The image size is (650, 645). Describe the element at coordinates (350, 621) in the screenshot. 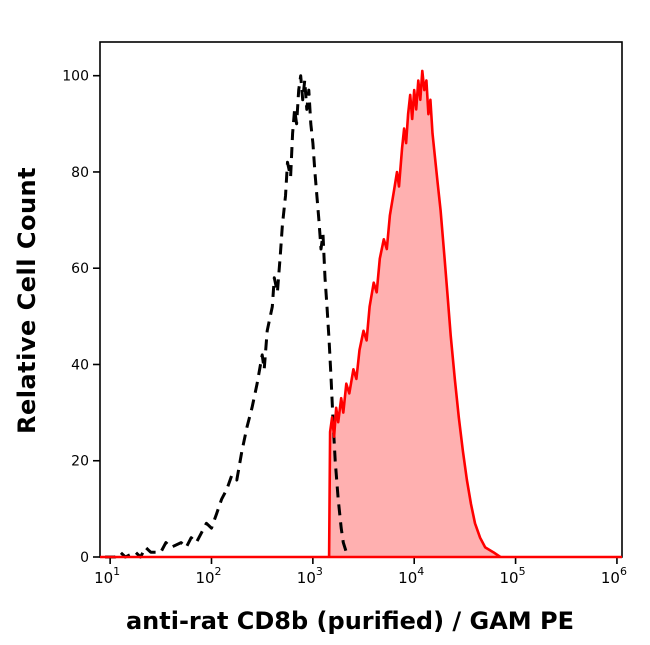

I see `x-axis-label: anti-rat CD8b (purified) / GAM PE` at that location.